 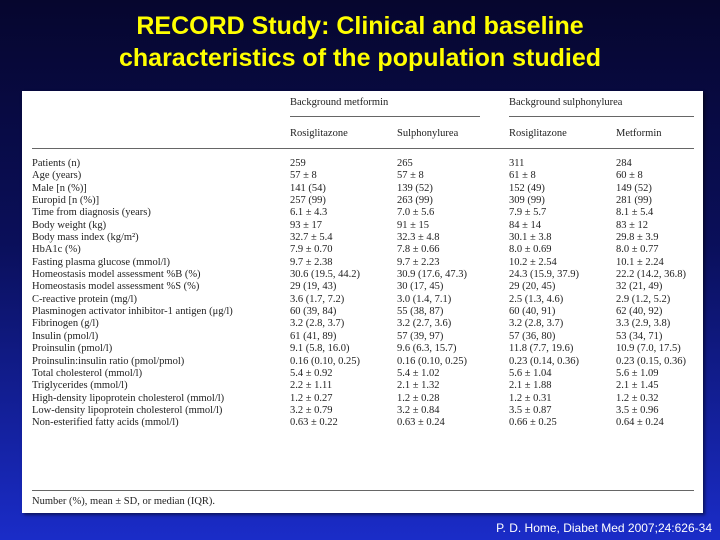 I want to click on metformin-sulphonylurea-value: 55 (38, 87), so click(x=420, y=312).